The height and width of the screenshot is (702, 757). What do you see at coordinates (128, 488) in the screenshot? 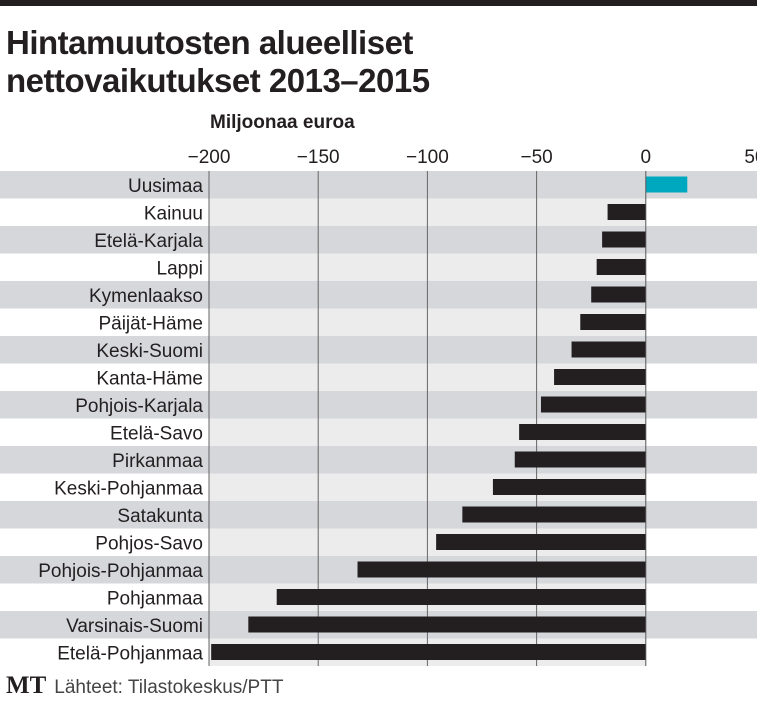
I see `category-label: Keski-Pohjanmaa` at bounding box center [128, 488].